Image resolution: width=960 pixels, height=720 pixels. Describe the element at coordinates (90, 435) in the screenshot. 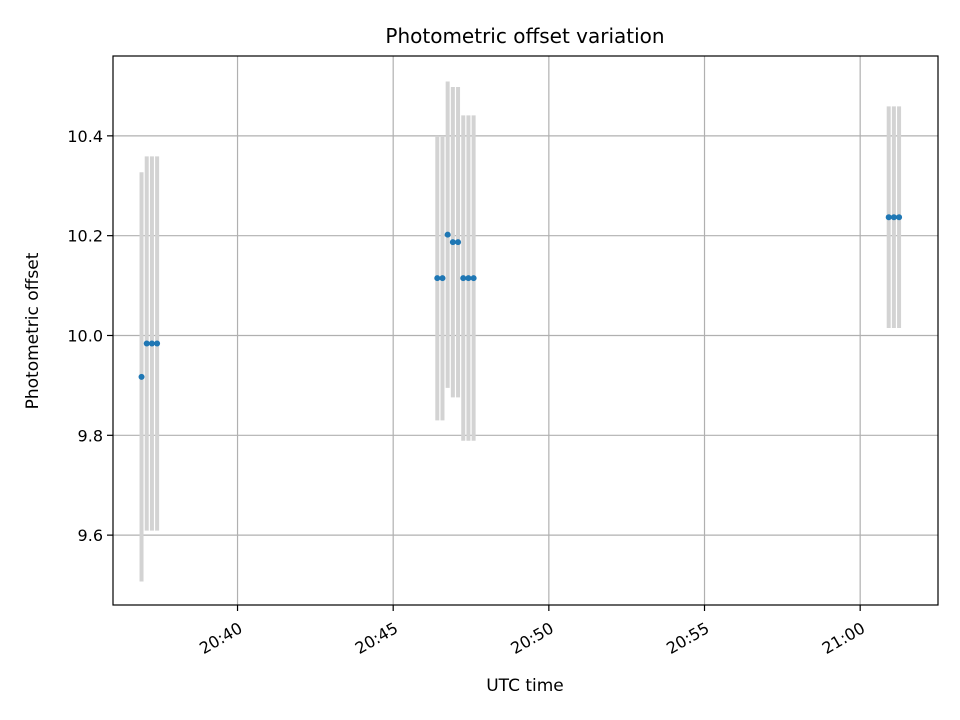

I see `y-tick-label: 9.8` at that location.